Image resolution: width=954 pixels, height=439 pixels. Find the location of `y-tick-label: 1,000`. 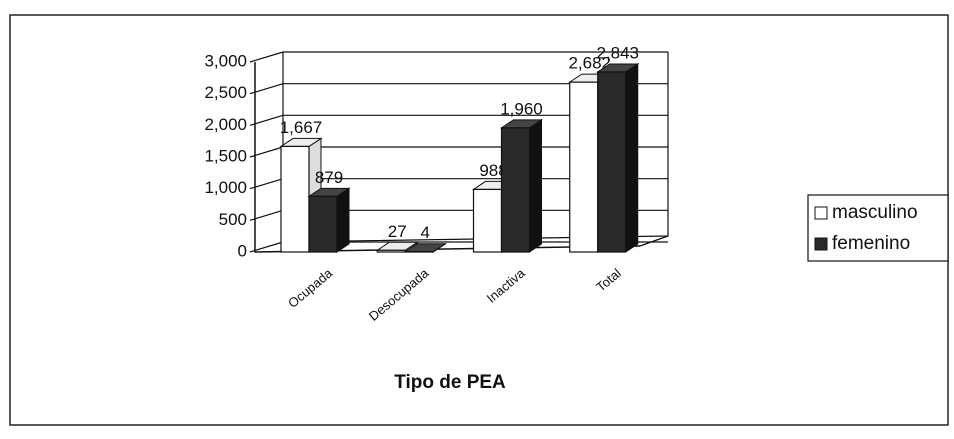

y-tick-label: 1,000 is located at coordinates (225, 187).